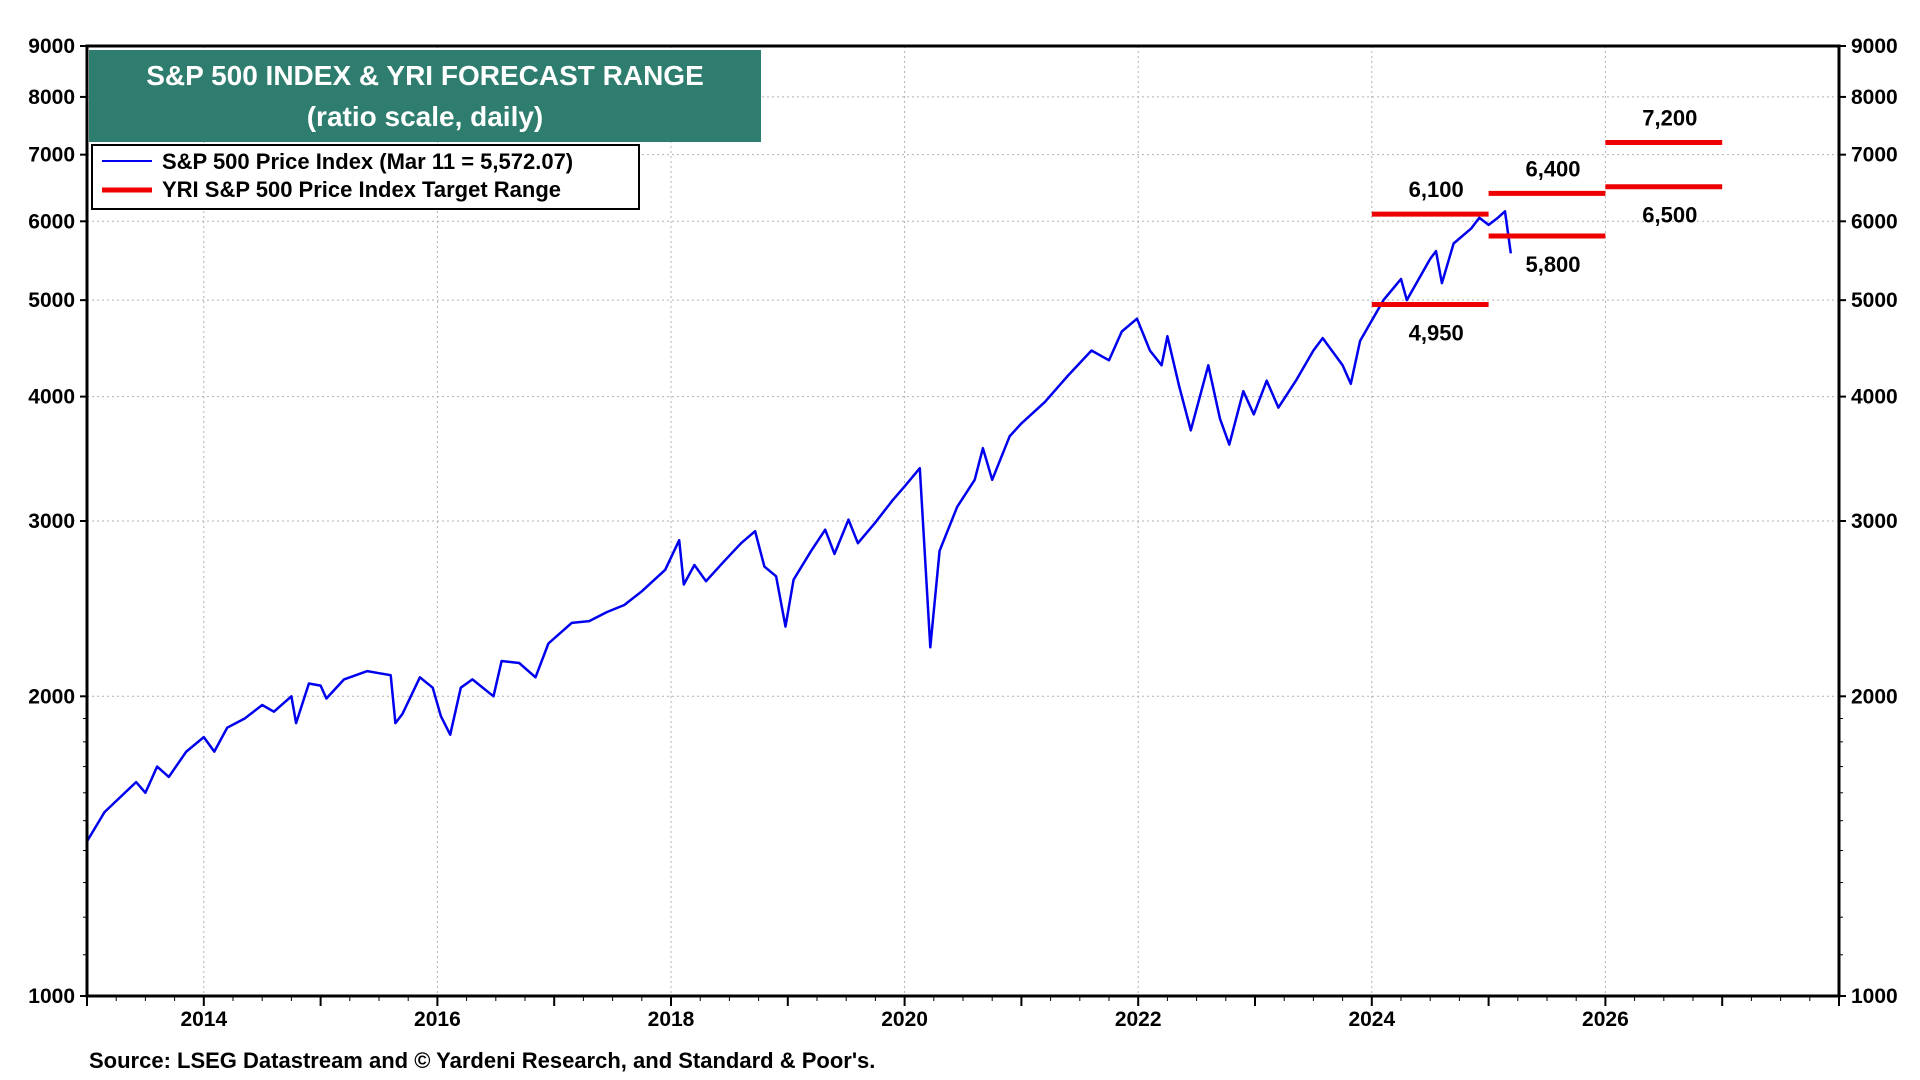 The image size is (1920, 1080). Describe the element at coordinates (203, 1019) in the screenshot. I see `x-tick-label-2014: 2014` at that location.